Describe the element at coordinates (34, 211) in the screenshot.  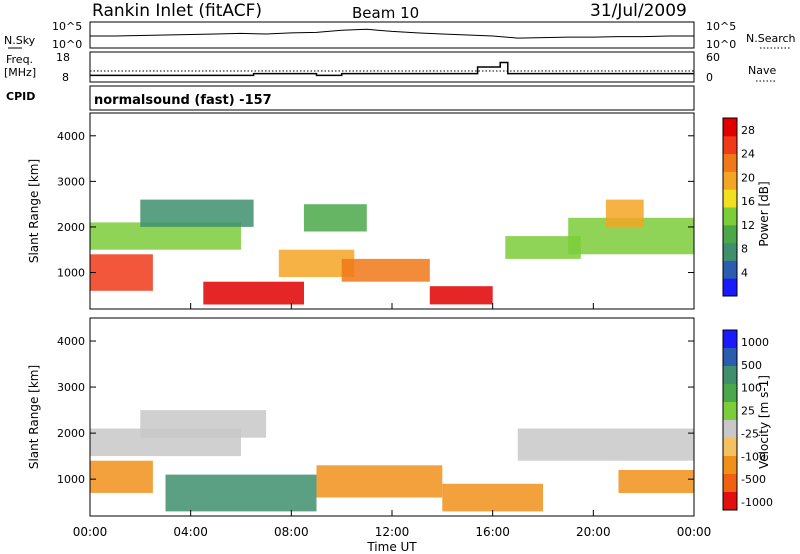
I see `power-ylabel: Slant Range [km]` at that location.